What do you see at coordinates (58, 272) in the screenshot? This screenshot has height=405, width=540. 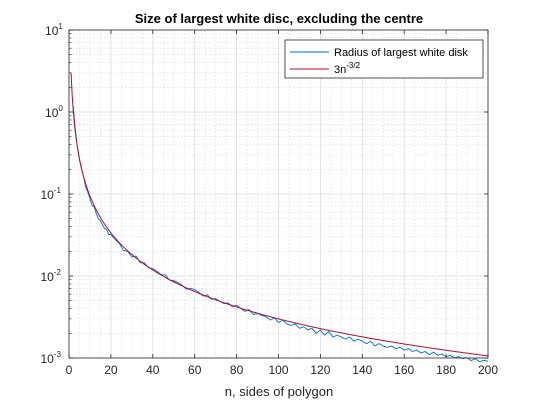 I see `y-tick-exponent: -2` at bounding box center [58, 272].